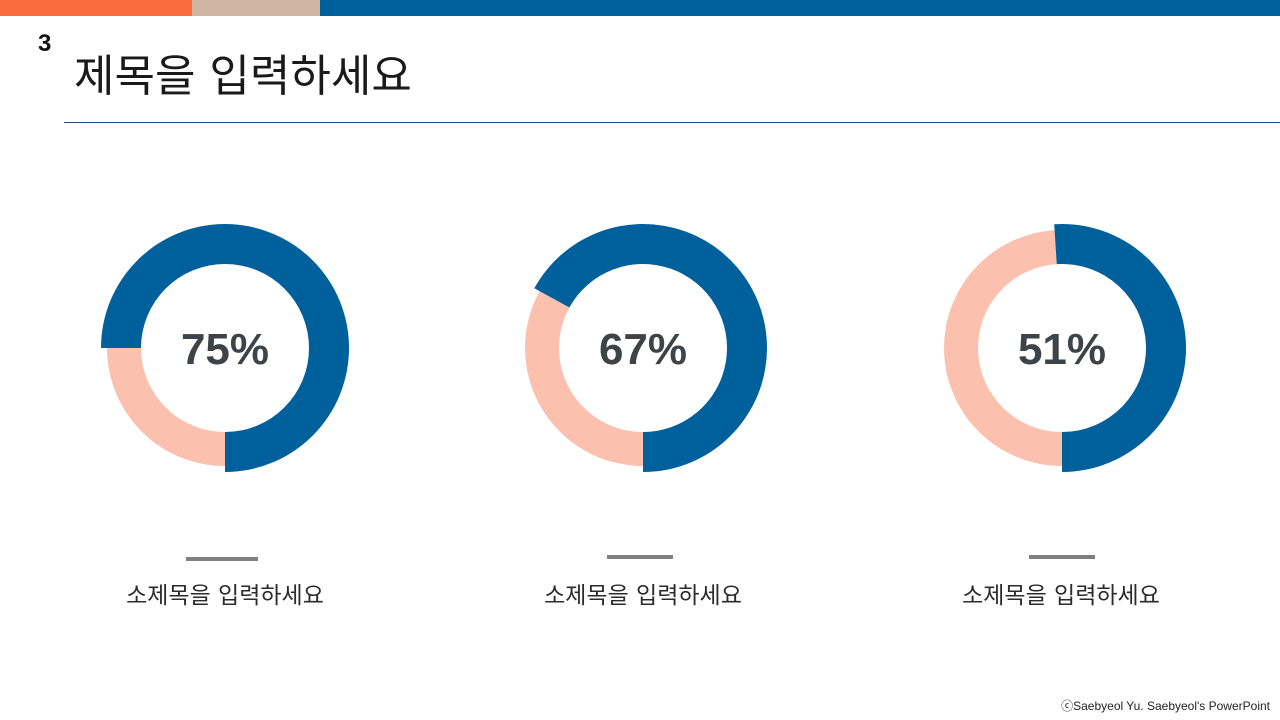 Image resolution: width=1280 pixels, height=720 pixels. I want to click on chart-3-percent-label: 51%, so click(1062, 349).